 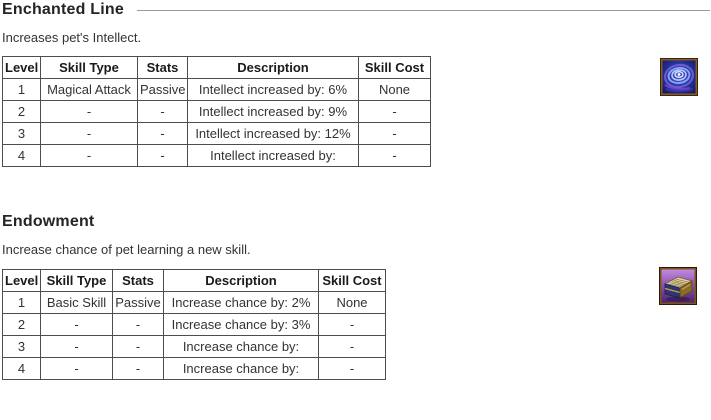 What do you see at coordinates (679, 77) in the screenshot?
I see `magic-swirl-icon` at bounding box center [679, 77].